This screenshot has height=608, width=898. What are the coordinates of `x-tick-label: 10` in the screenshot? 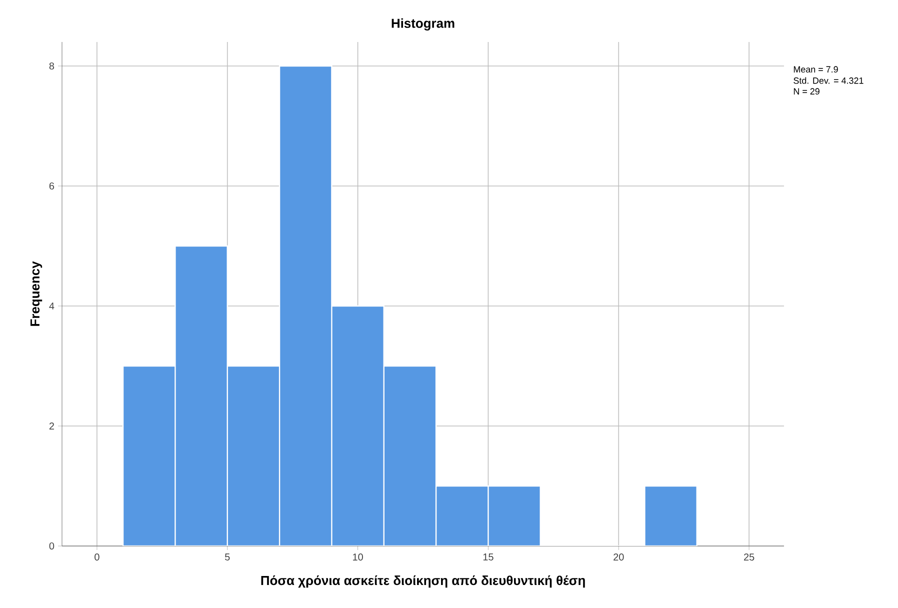 It's located at (358, 557).